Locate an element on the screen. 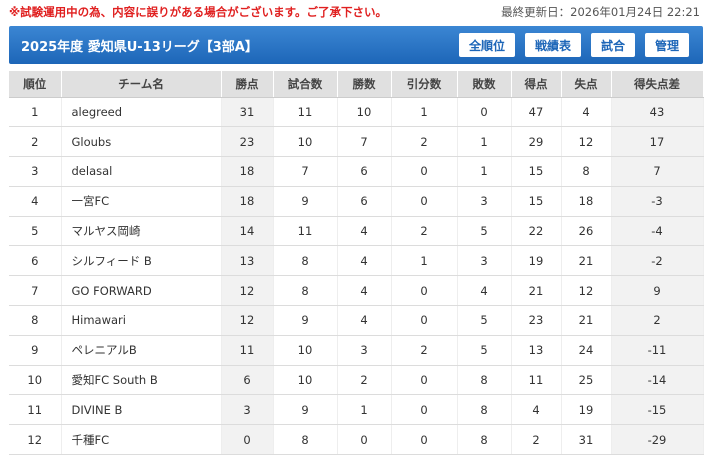 This screenshot has width=712, height=458. nav-results-table-button: 戦績表 is located at coordinates (552, 45).